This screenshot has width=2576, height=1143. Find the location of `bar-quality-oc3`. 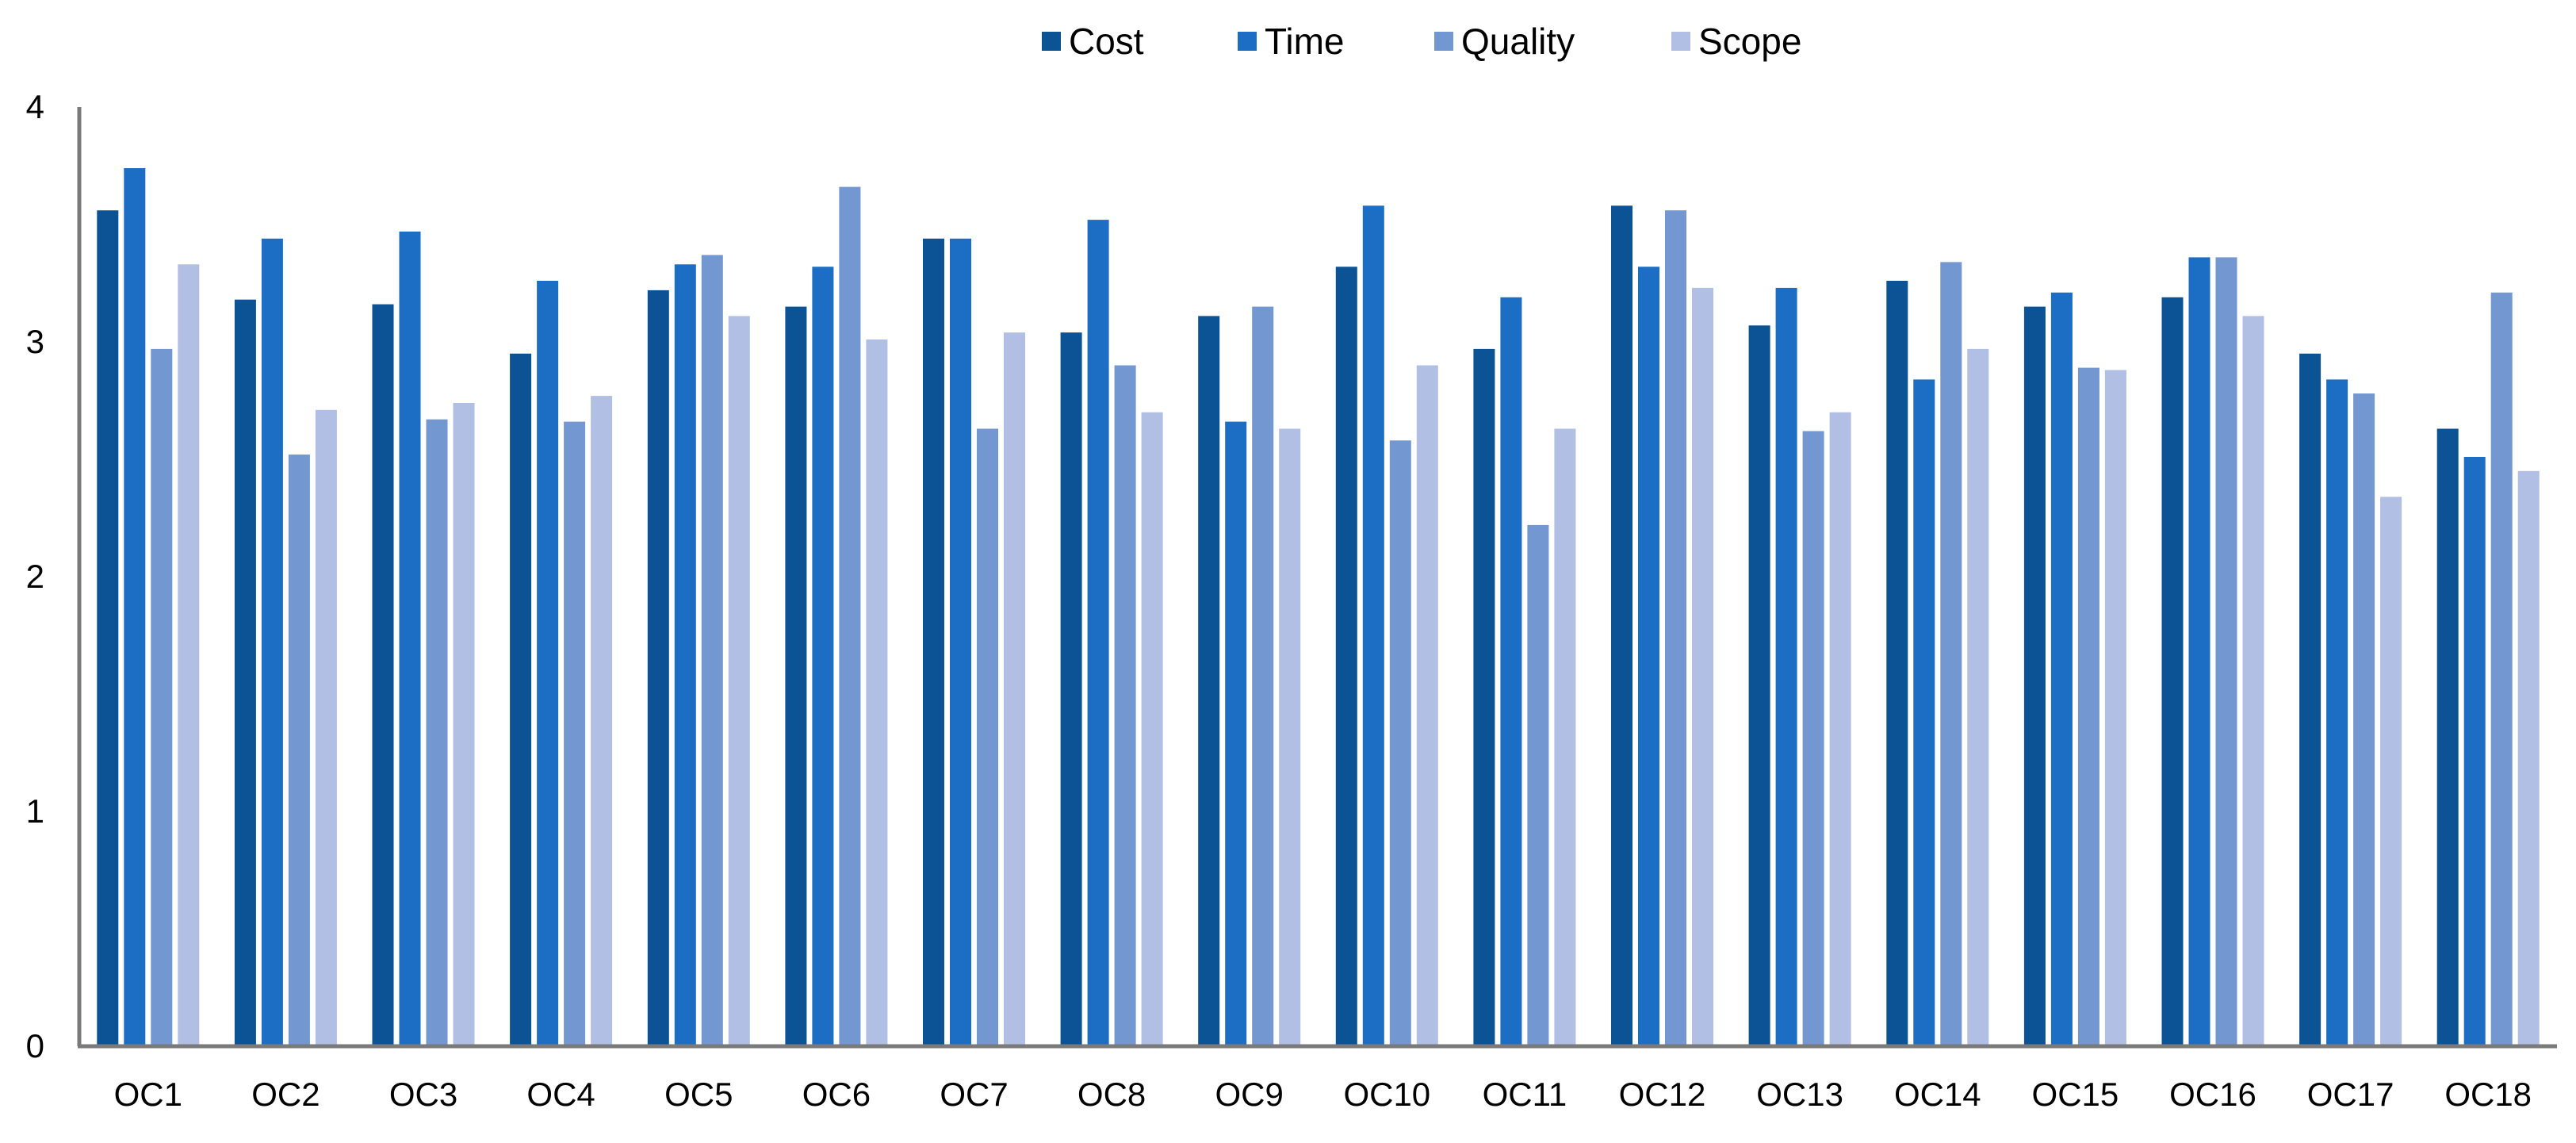

bar-quality-oc3 is located at coordinates (437, 732).